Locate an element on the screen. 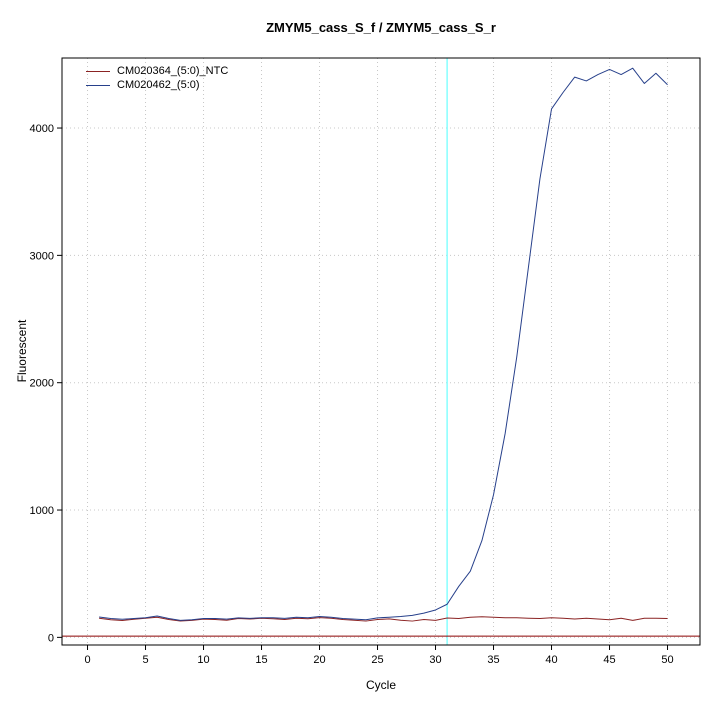 Image resolution: width=720 pixels, height=720 pixels. legend-label-ntc: CM020364_(5:0)_NTC is located at coordinates (173, 71).